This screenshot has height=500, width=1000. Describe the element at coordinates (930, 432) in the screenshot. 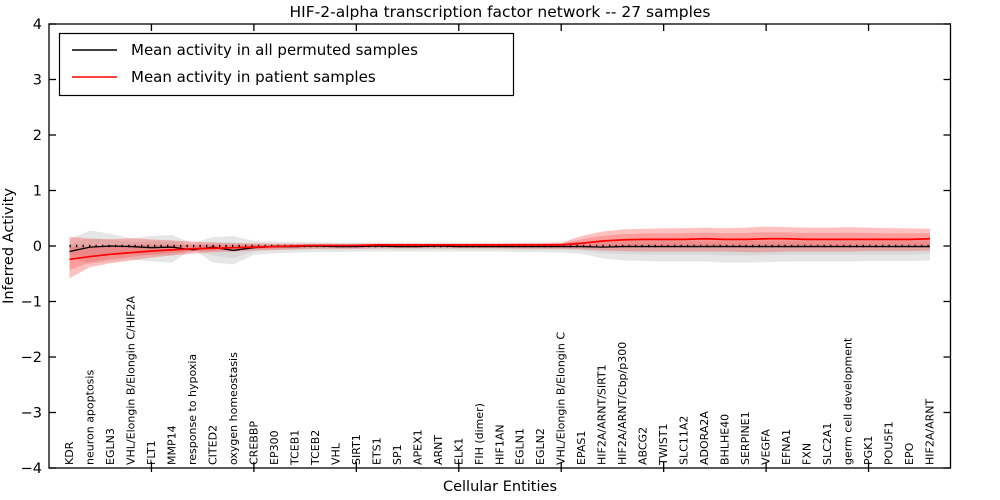

I see `x-tick-label: HIF2A/ARNT` at that location.